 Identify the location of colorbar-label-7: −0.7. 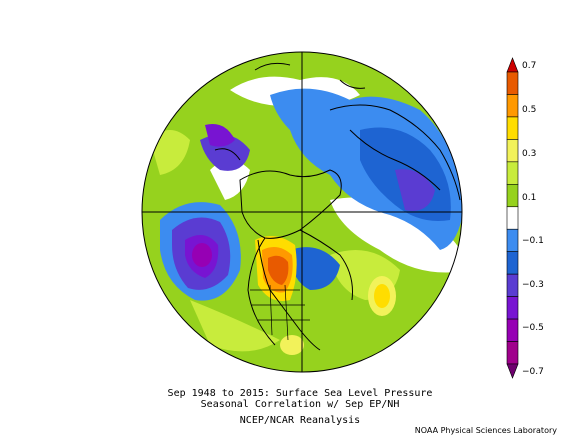
(533, 372).